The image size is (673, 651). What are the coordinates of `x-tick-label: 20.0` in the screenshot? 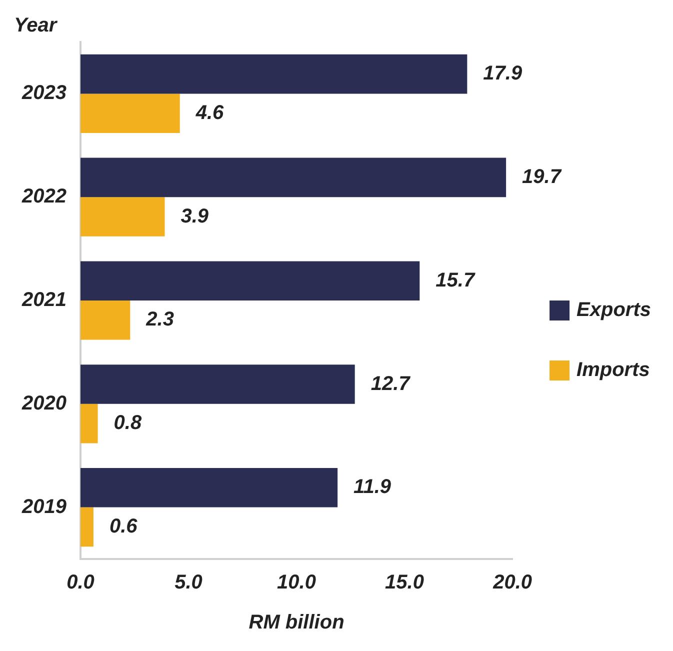 It's located at (512, 583).